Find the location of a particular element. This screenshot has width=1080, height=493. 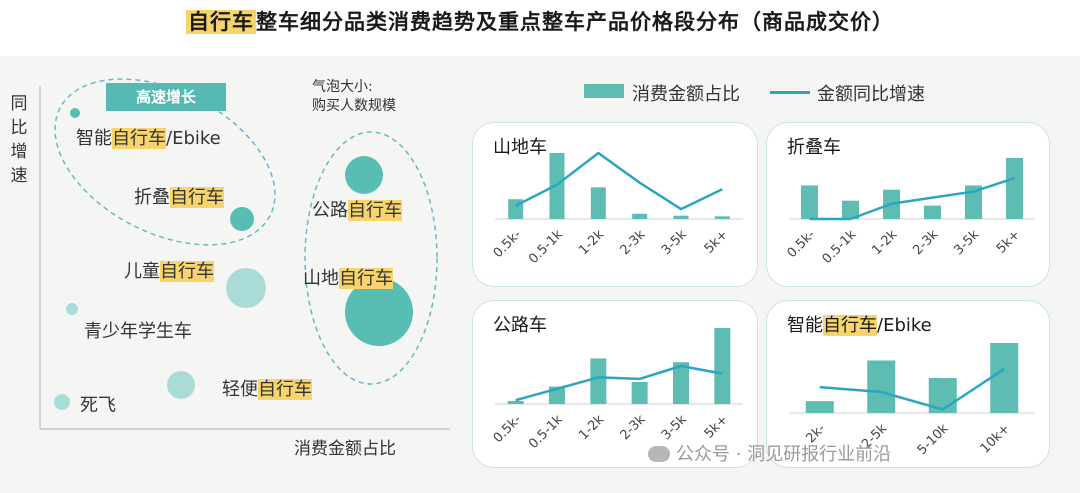

card-title-highlight: 自行车 is located at coordinates (850, 325).